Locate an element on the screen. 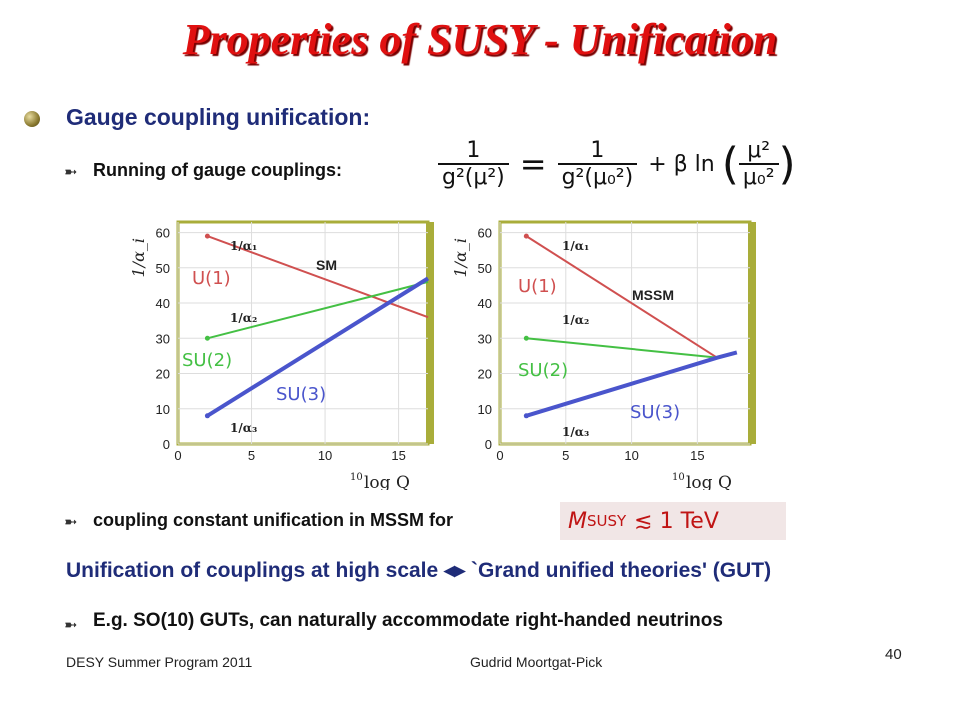  msusy-symbol: M is located at coordinates (577, 521).